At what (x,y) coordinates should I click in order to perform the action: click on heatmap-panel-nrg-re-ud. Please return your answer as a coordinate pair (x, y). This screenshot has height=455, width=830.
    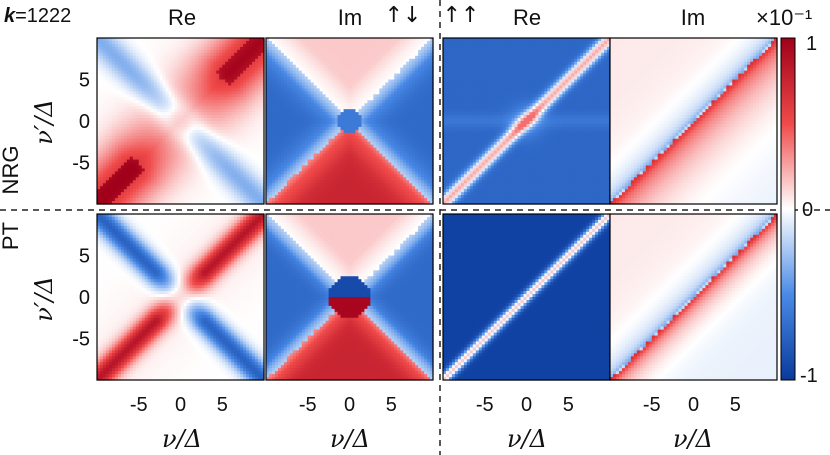
    Looking at the image, I should click on (181, 121).